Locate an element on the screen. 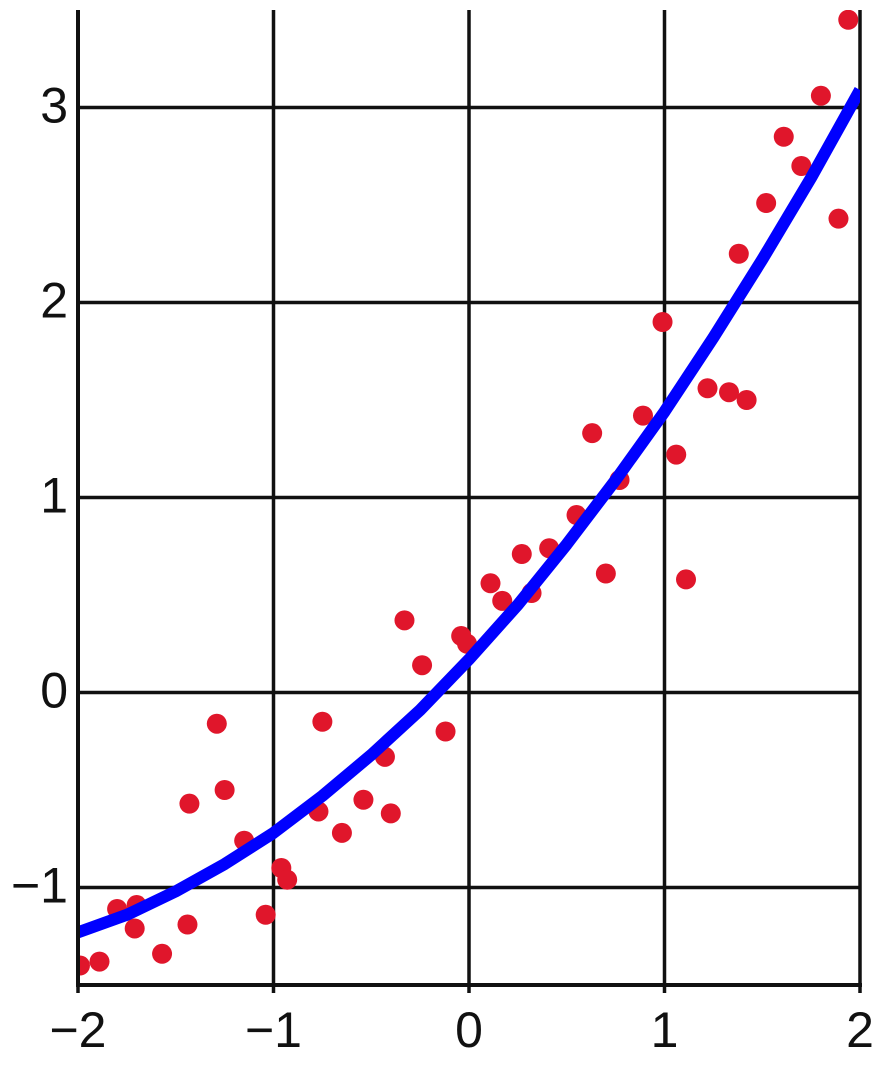  y-tick-label: 2 is located at coordinates (54, 301).